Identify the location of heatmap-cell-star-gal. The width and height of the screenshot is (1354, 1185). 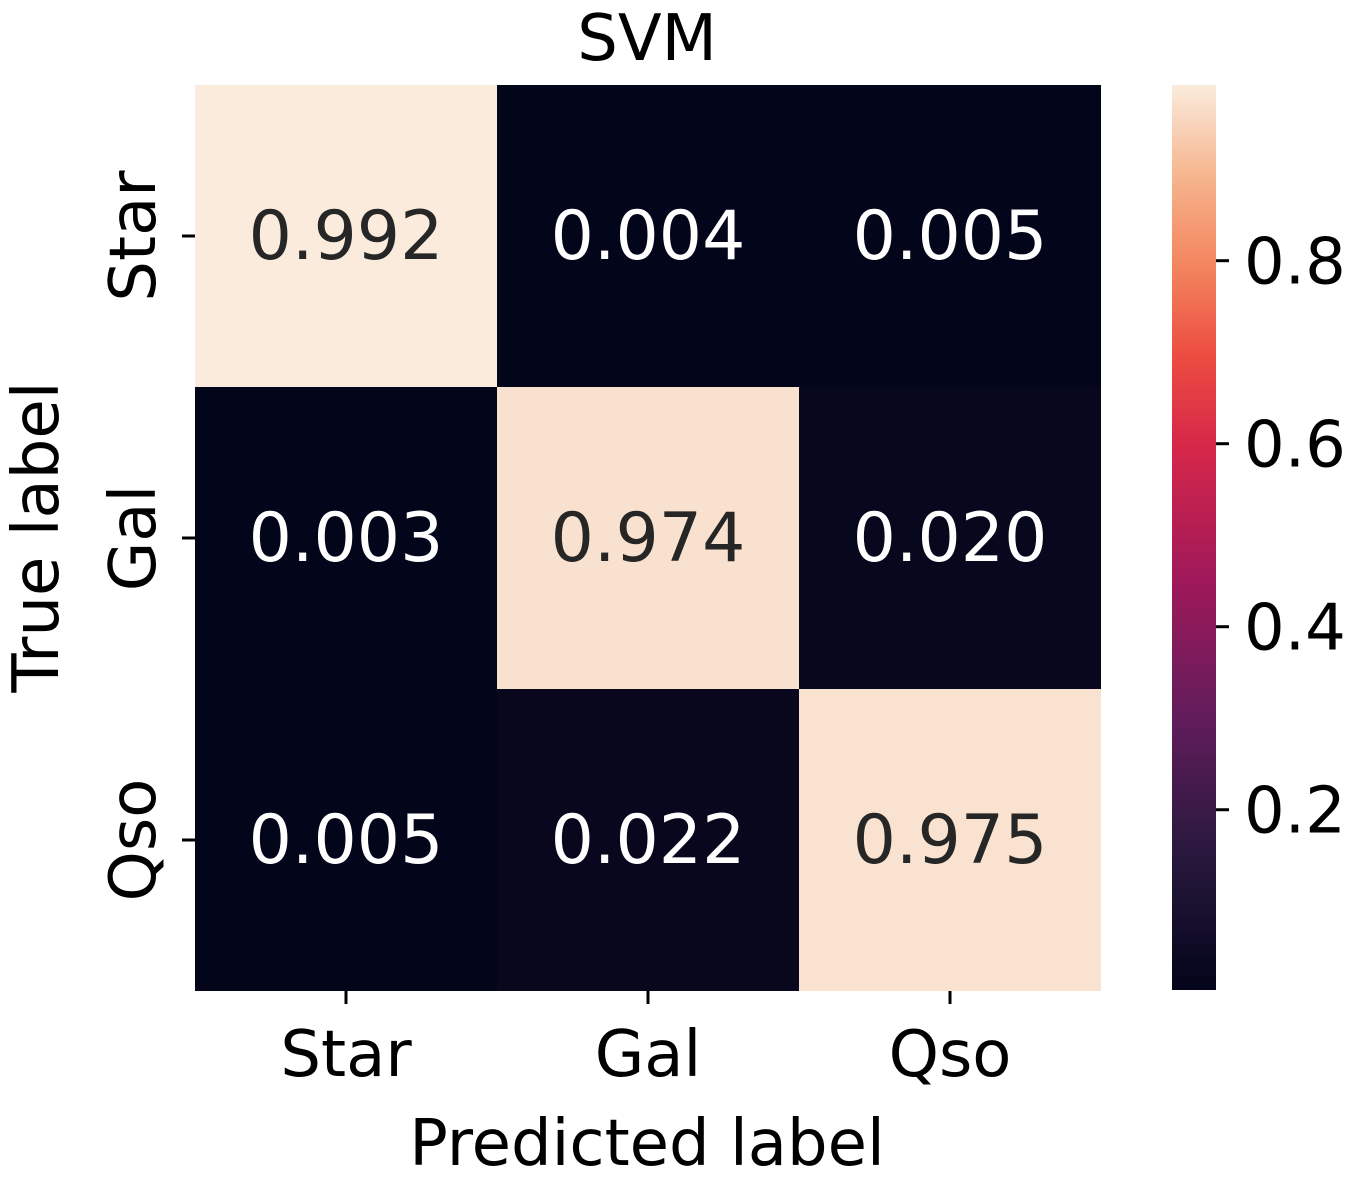
(648, 236).